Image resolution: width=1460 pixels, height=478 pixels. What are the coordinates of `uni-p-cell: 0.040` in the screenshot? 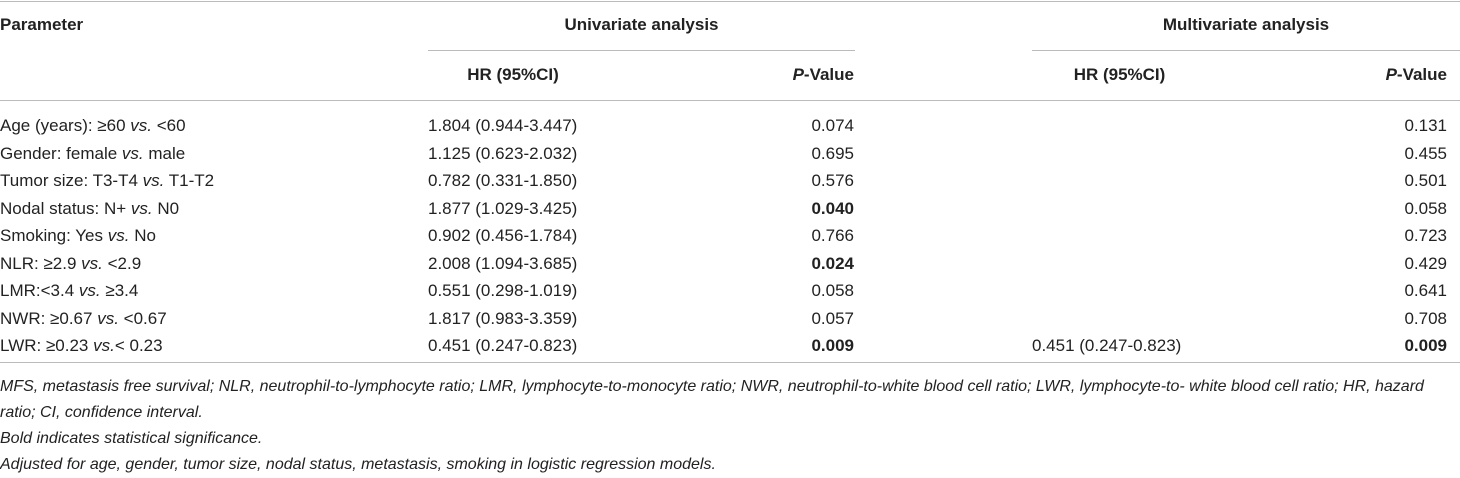 It's located at (832, 208).